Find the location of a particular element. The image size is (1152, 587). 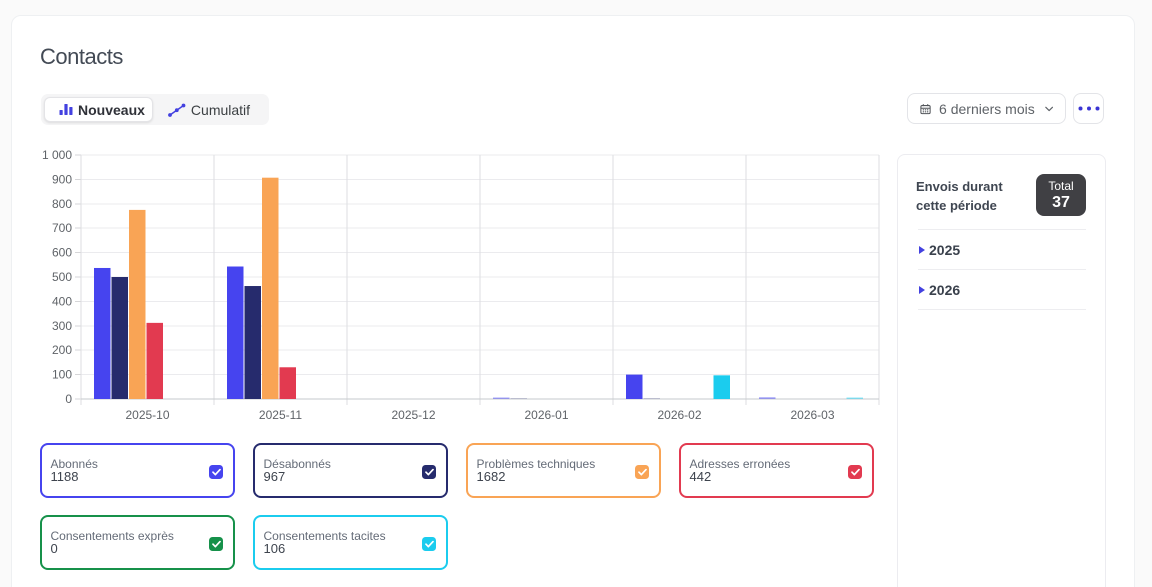

svg-text: 800 is located at coordinates (62, 204).